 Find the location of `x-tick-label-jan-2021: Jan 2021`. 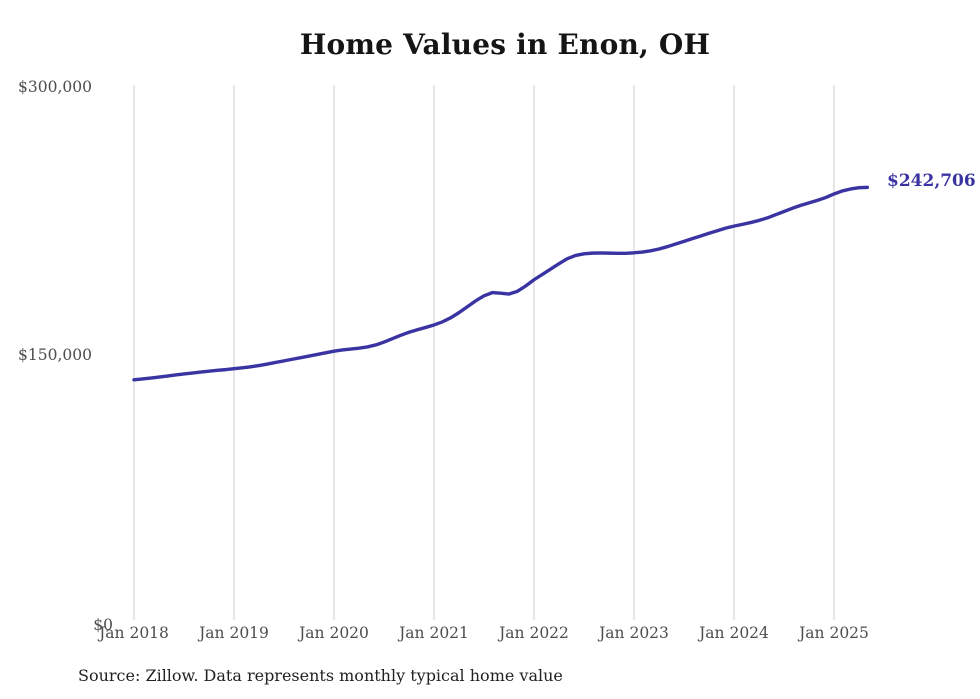

x-tick-label-jan-2021: Jan 2021 is located at coordinates (434, 633).